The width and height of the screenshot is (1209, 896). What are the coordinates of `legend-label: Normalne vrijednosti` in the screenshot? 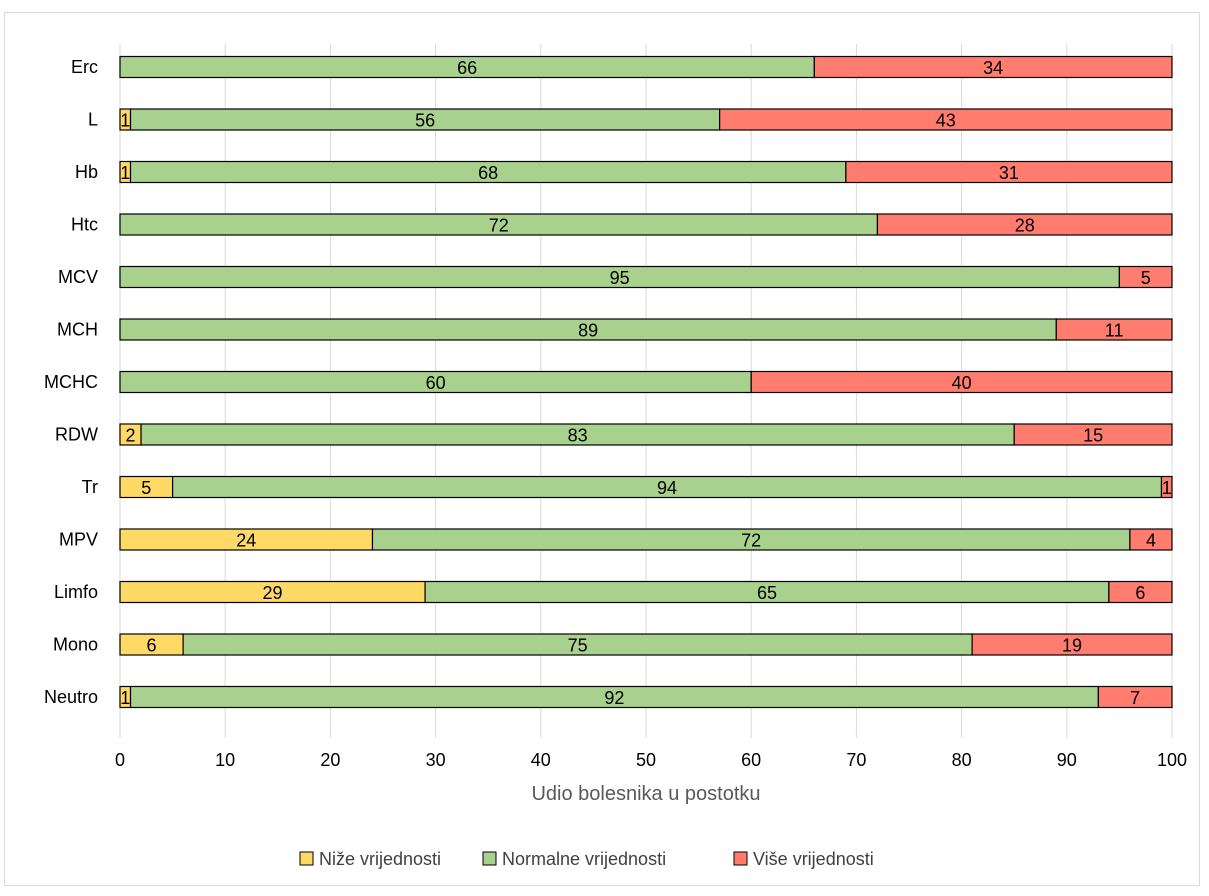 It's located at (584, 859).